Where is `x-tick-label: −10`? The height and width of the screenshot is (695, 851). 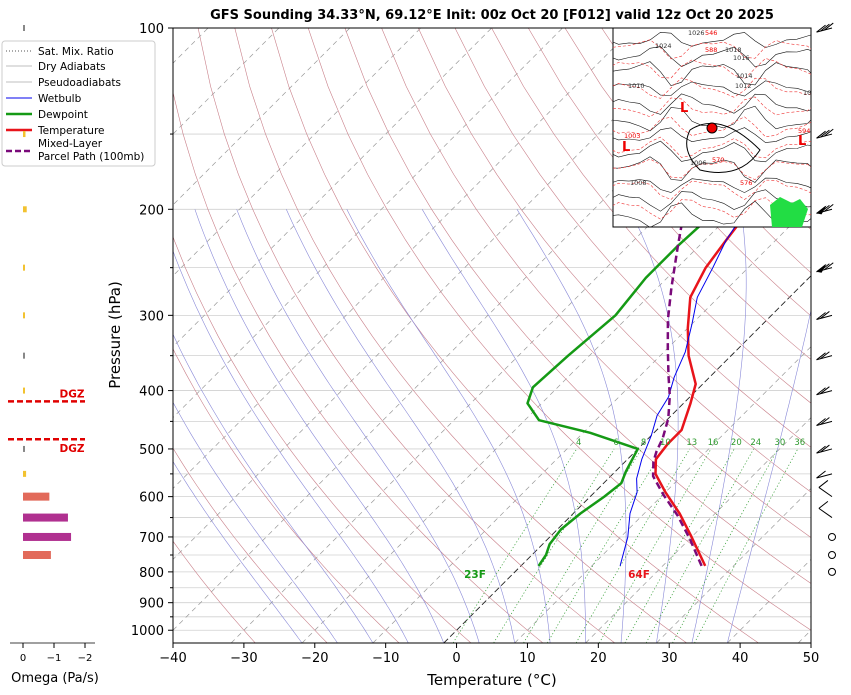
x-tick-label: −10 is located at coordinates (385, 658).